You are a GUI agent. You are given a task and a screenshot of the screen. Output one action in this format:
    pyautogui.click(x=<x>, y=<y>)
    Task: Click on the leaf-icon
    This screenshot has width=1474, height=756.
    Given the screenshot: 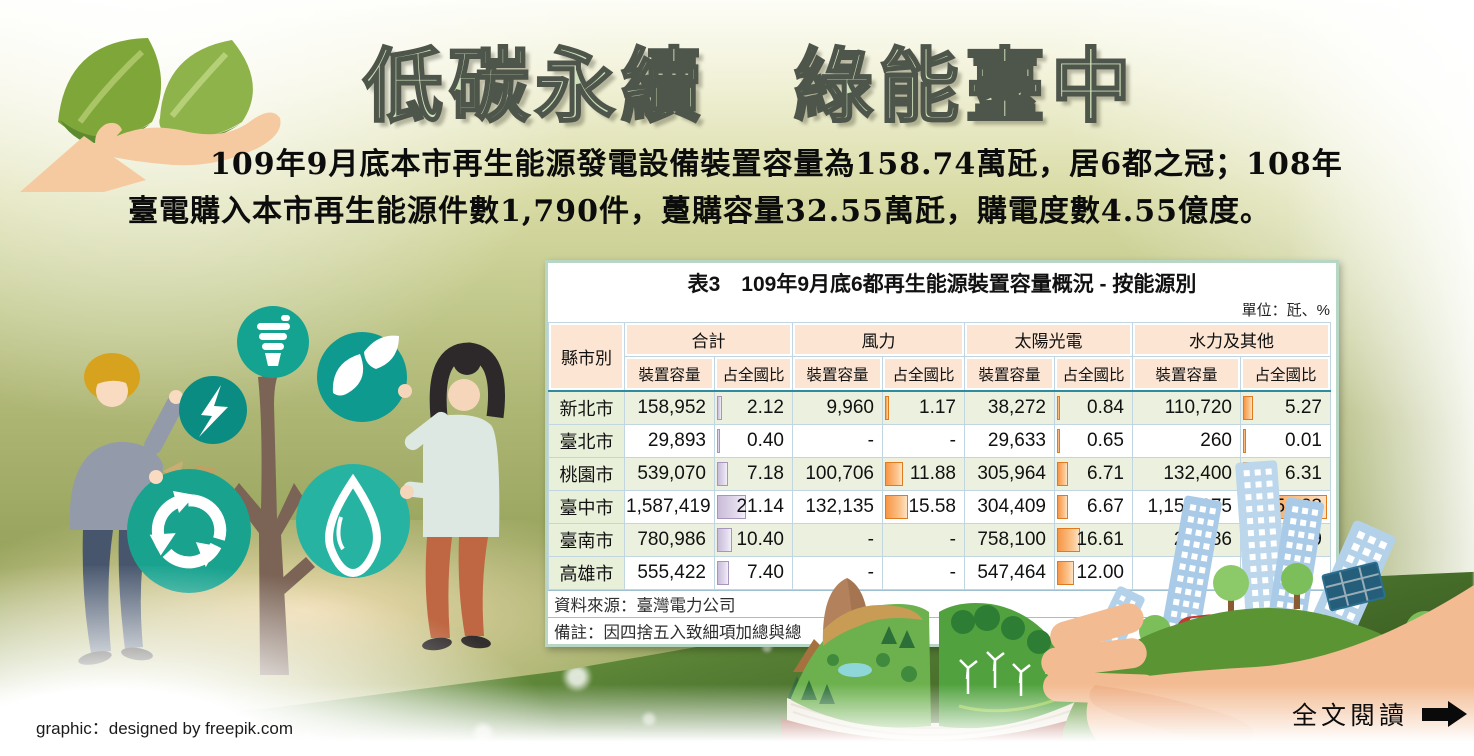 What is the action you would take?
    pyautogui.click(x=362, y=377)
    